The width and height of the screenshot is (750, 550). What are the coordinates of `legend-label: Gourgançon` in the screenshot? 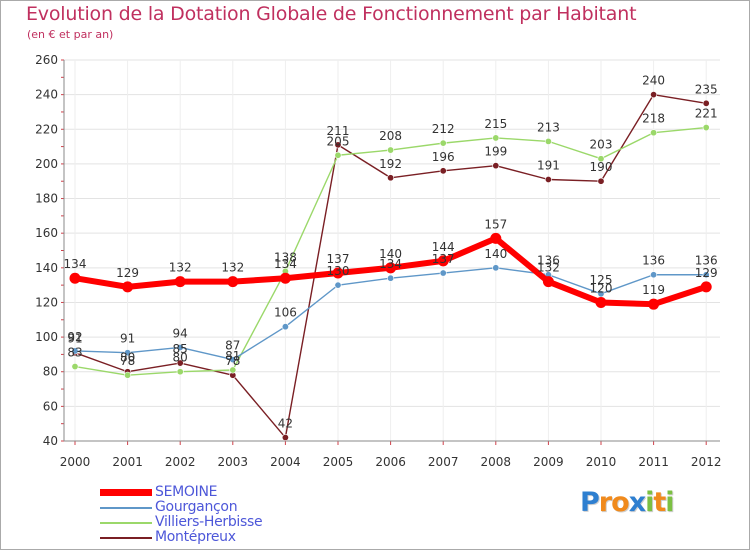 It's located at (196, 507).